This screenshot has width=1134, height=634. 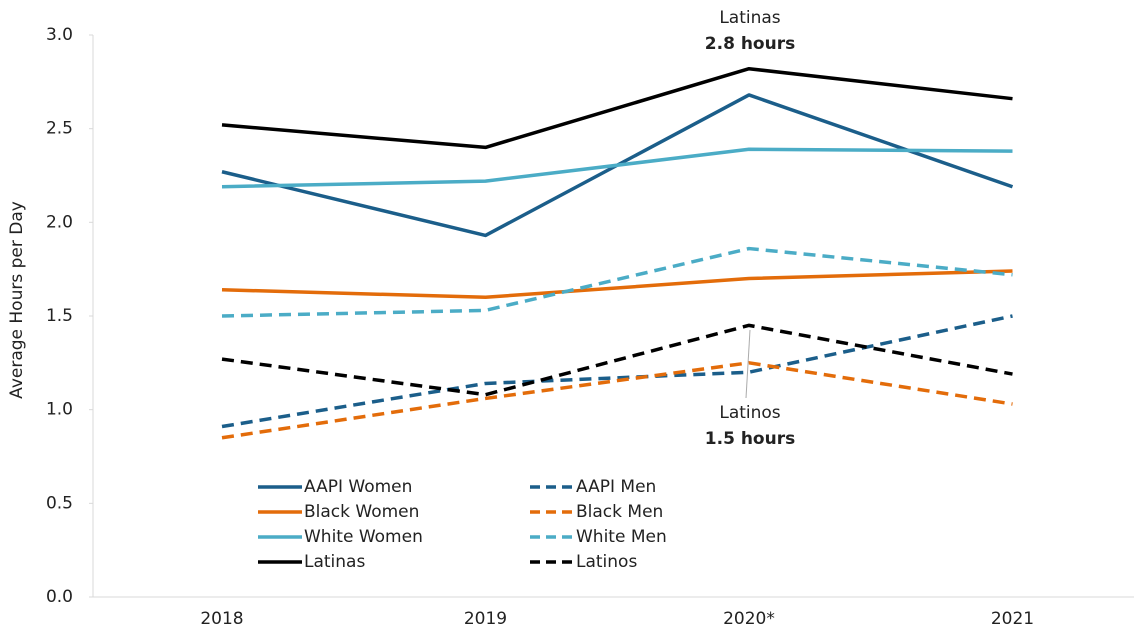 I want to click on y-tick-label: 1.0, so click(x=59, y=410).